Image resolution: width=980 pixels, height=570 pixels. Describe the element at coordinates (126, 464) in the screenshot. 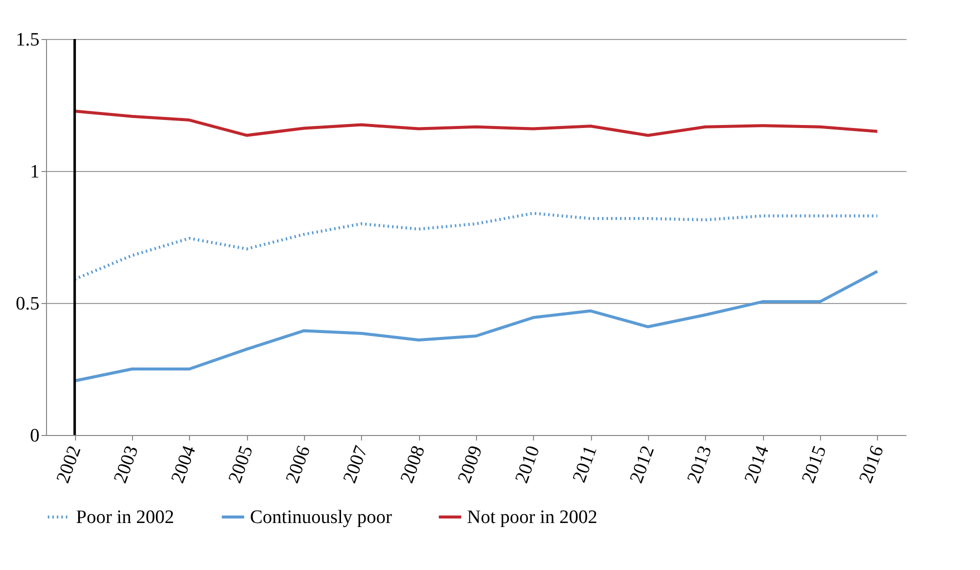

I see `x-tick-label: 2003` at that location.